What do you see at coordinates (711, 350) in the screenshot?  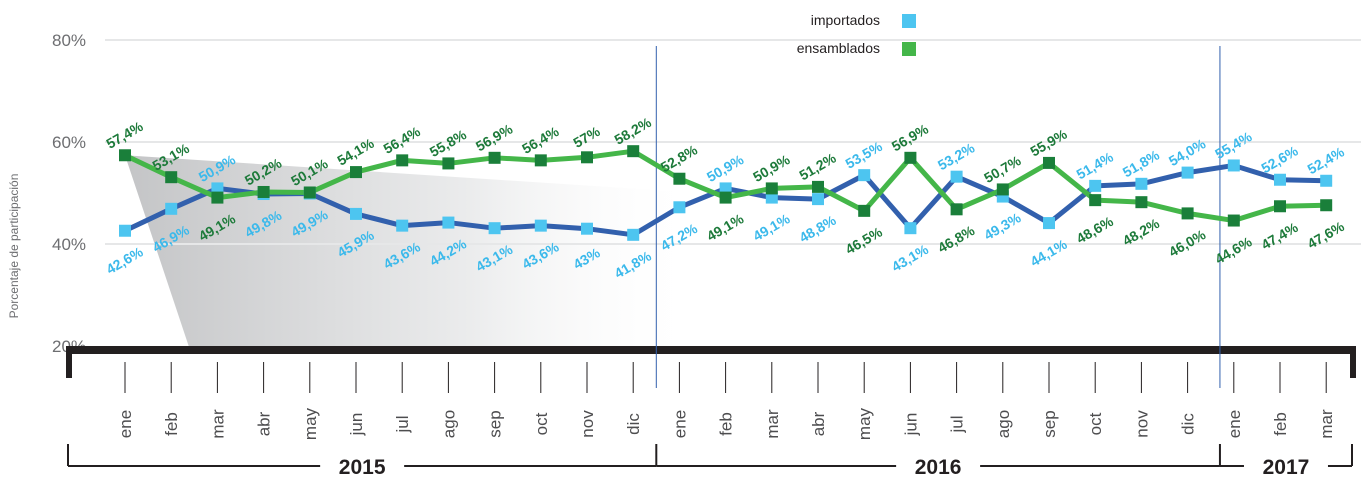 I see `x-axis-bar` at bounding box center [711, 350].